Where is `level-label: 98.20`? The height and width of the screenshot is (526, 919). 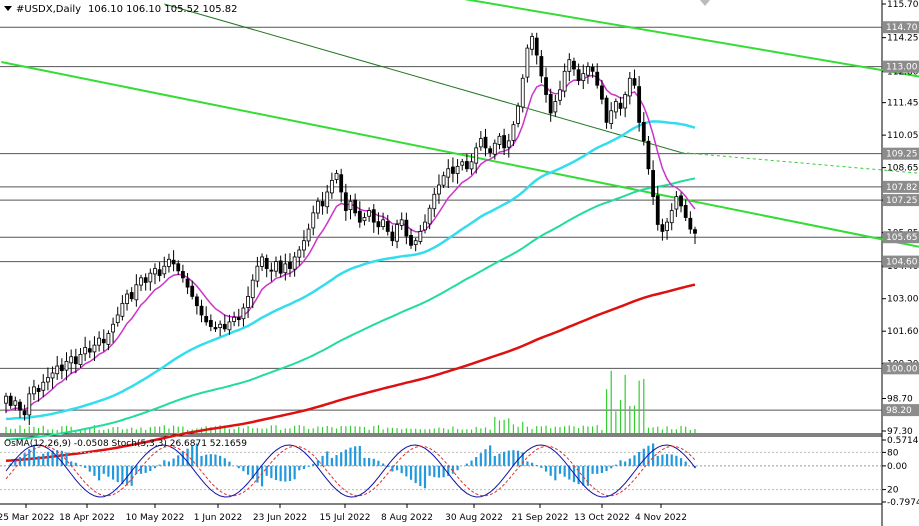
level-label: 98.20 is located at coordinates (899, 411).